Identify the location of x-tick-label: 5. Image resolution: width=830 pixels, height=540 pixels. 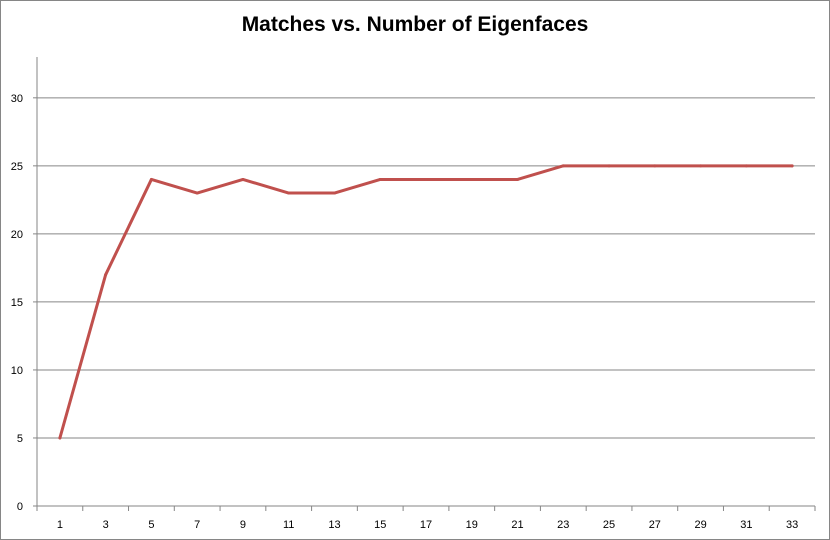
(151, 525).